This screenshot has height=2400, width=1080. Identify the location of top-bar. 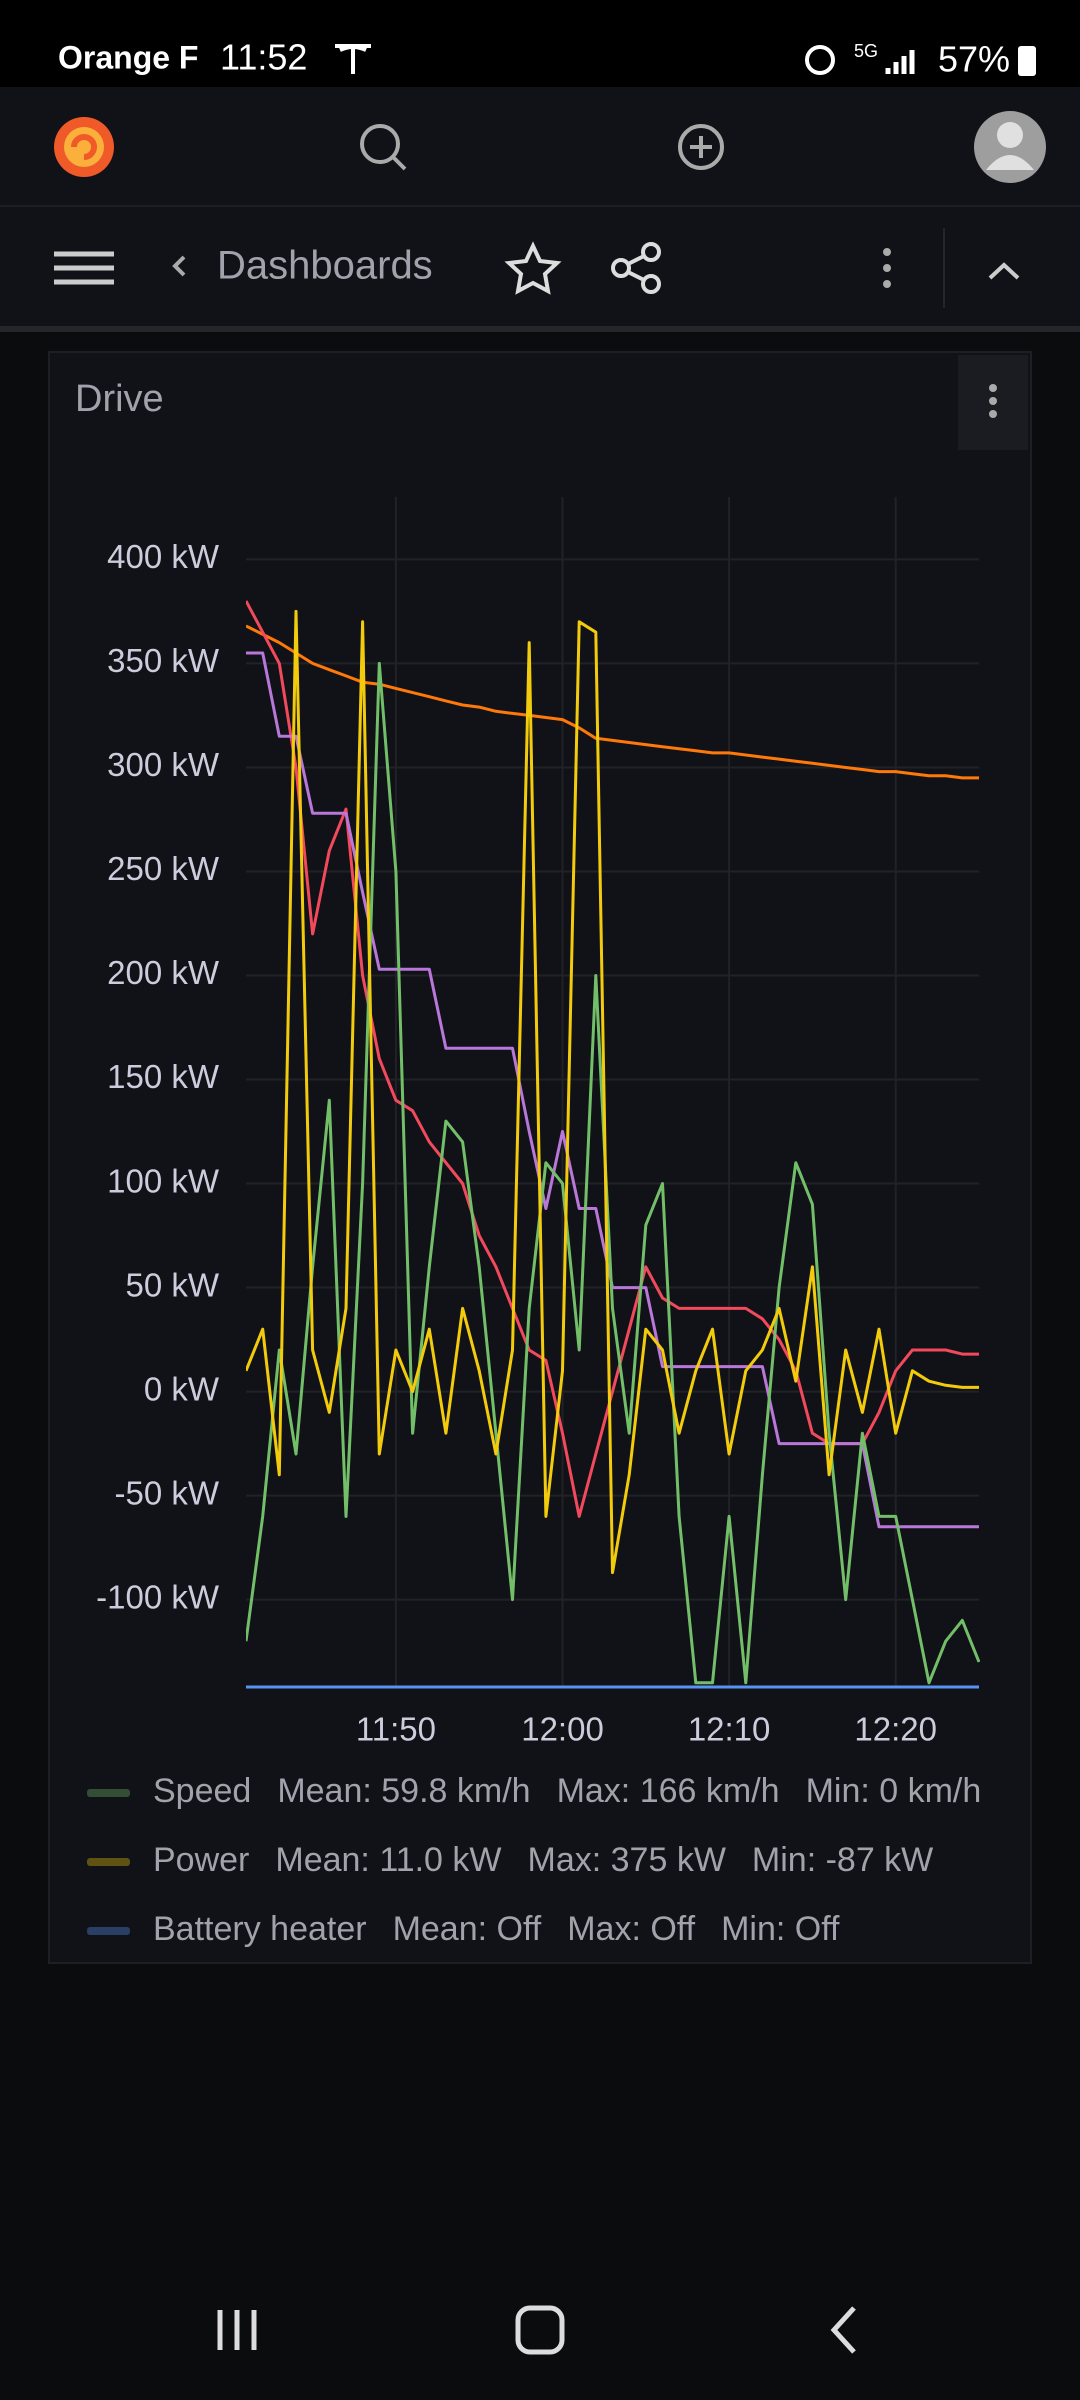
(540, 147).